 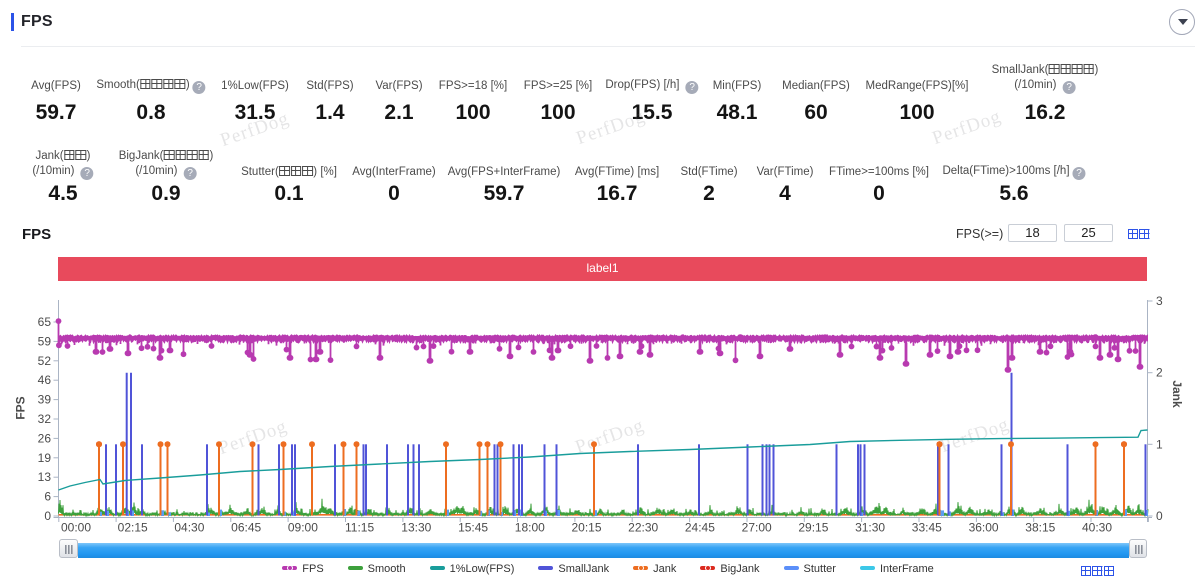 What do you see at coordinates (45, 419) in the screenshot?
I see `svg-text: 32` at bounding box center [45, 419].